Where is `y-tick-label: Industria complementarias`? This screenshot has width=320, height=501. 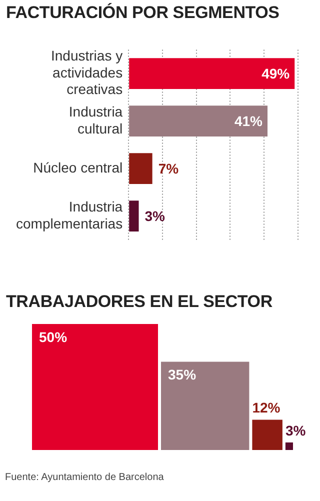 y-tick-label: Industria complementarias is located at coordinates (69, 215).